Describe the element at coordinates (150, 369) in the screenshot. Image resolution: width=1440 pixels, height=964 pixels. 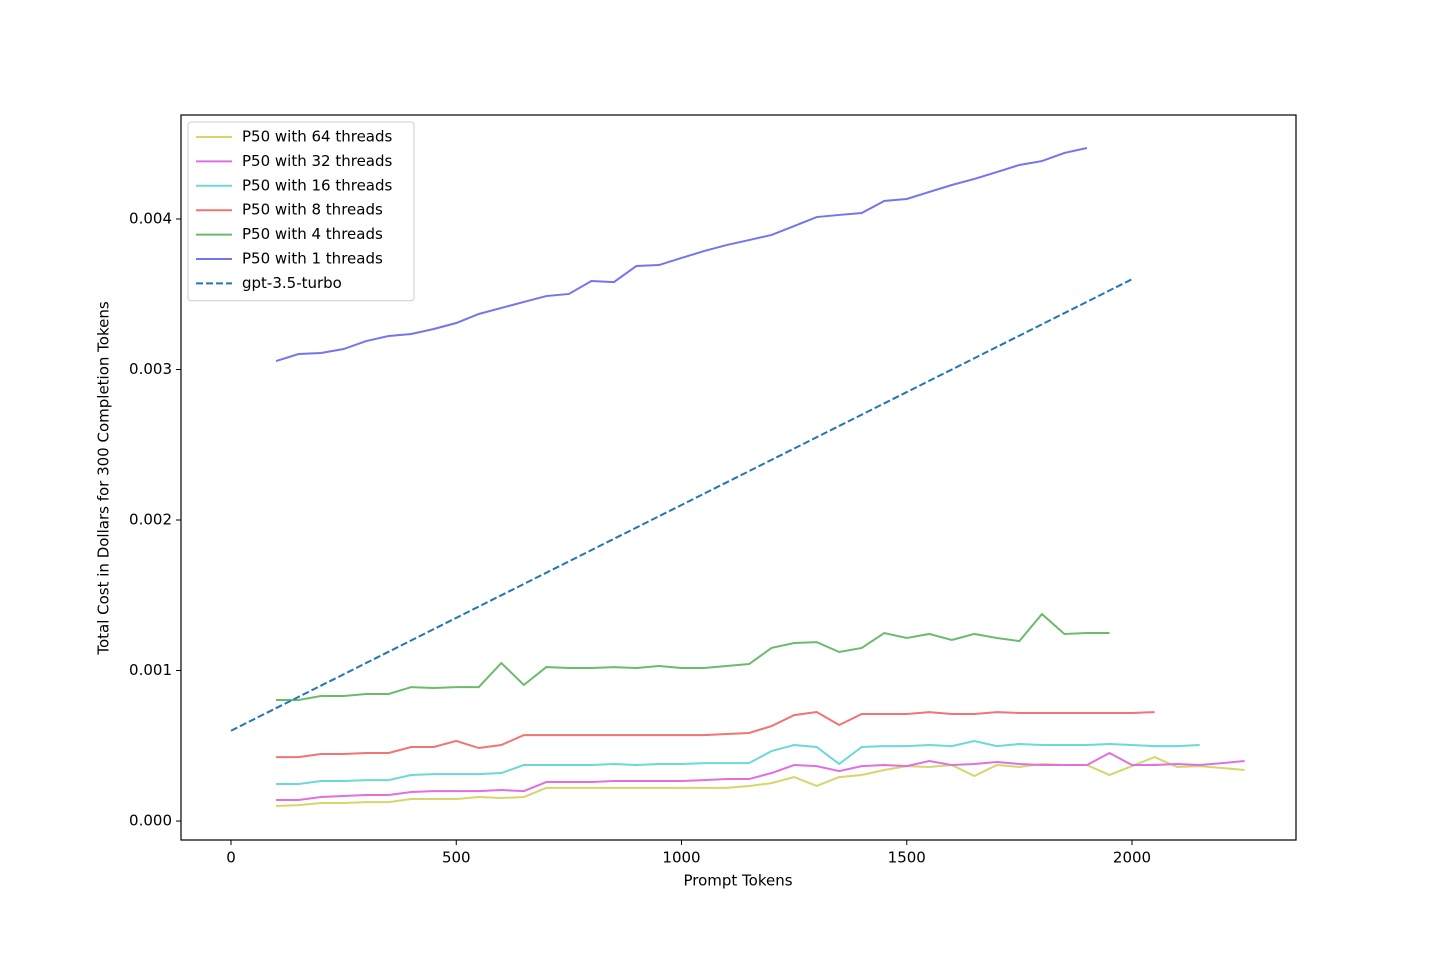
I see `y-tick-label: 0.003` at that location.